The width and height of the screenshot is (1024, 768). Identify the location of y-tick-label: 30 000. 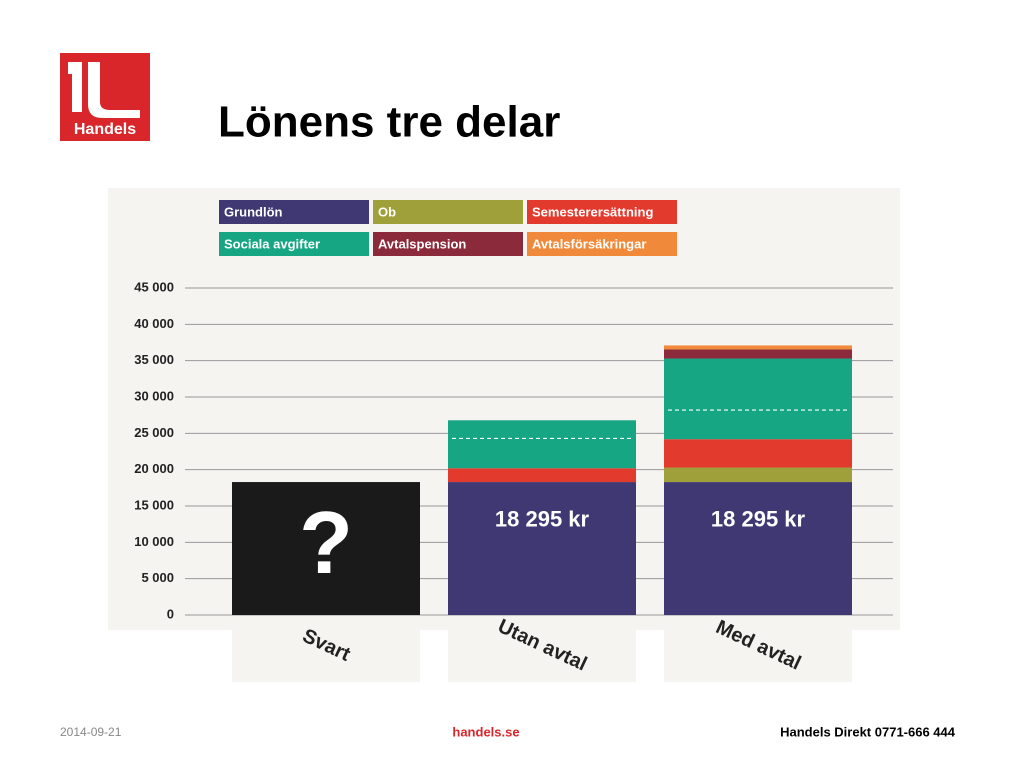
(154, 395).